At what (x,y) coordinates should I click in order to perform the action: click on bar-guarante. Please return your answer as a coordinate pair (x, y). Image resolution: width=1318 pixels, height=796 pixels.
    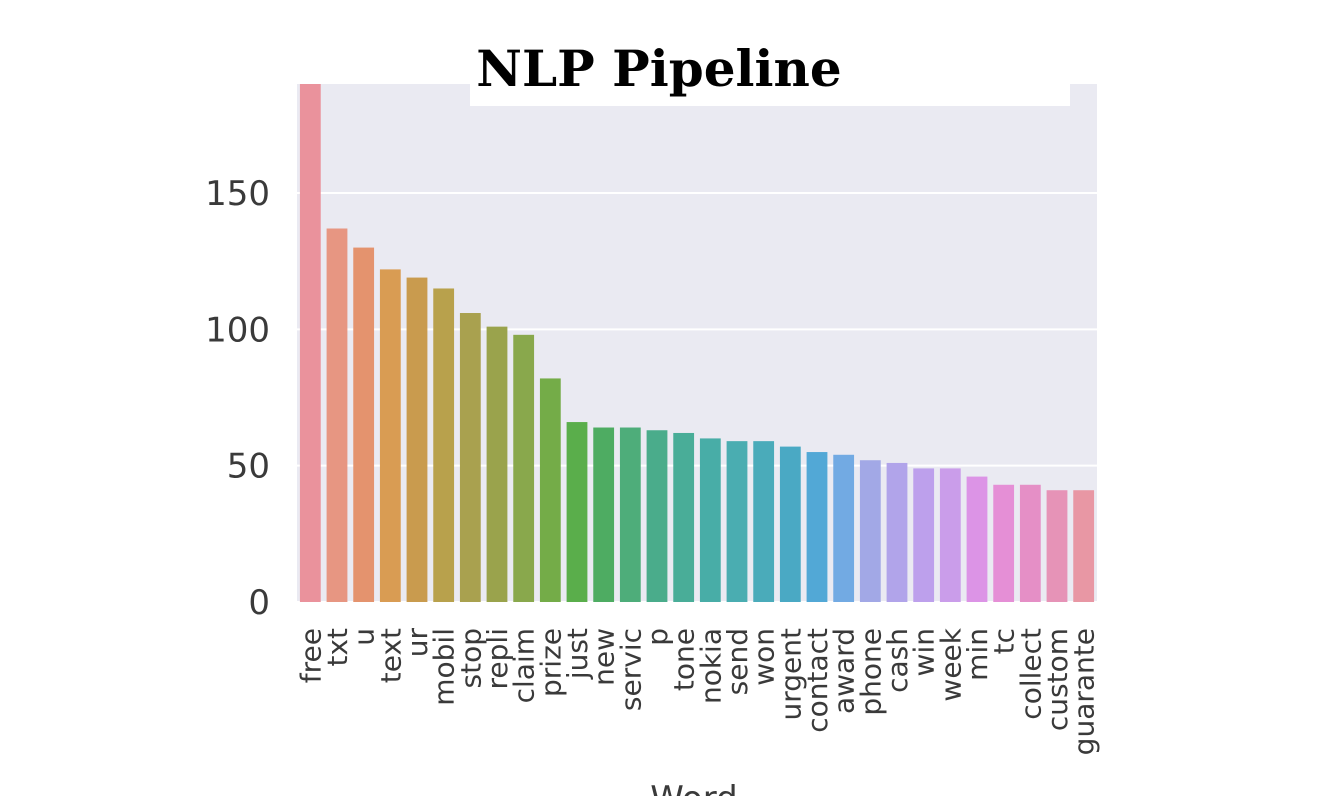
    Looking at the image, I should click on (1084, 546).